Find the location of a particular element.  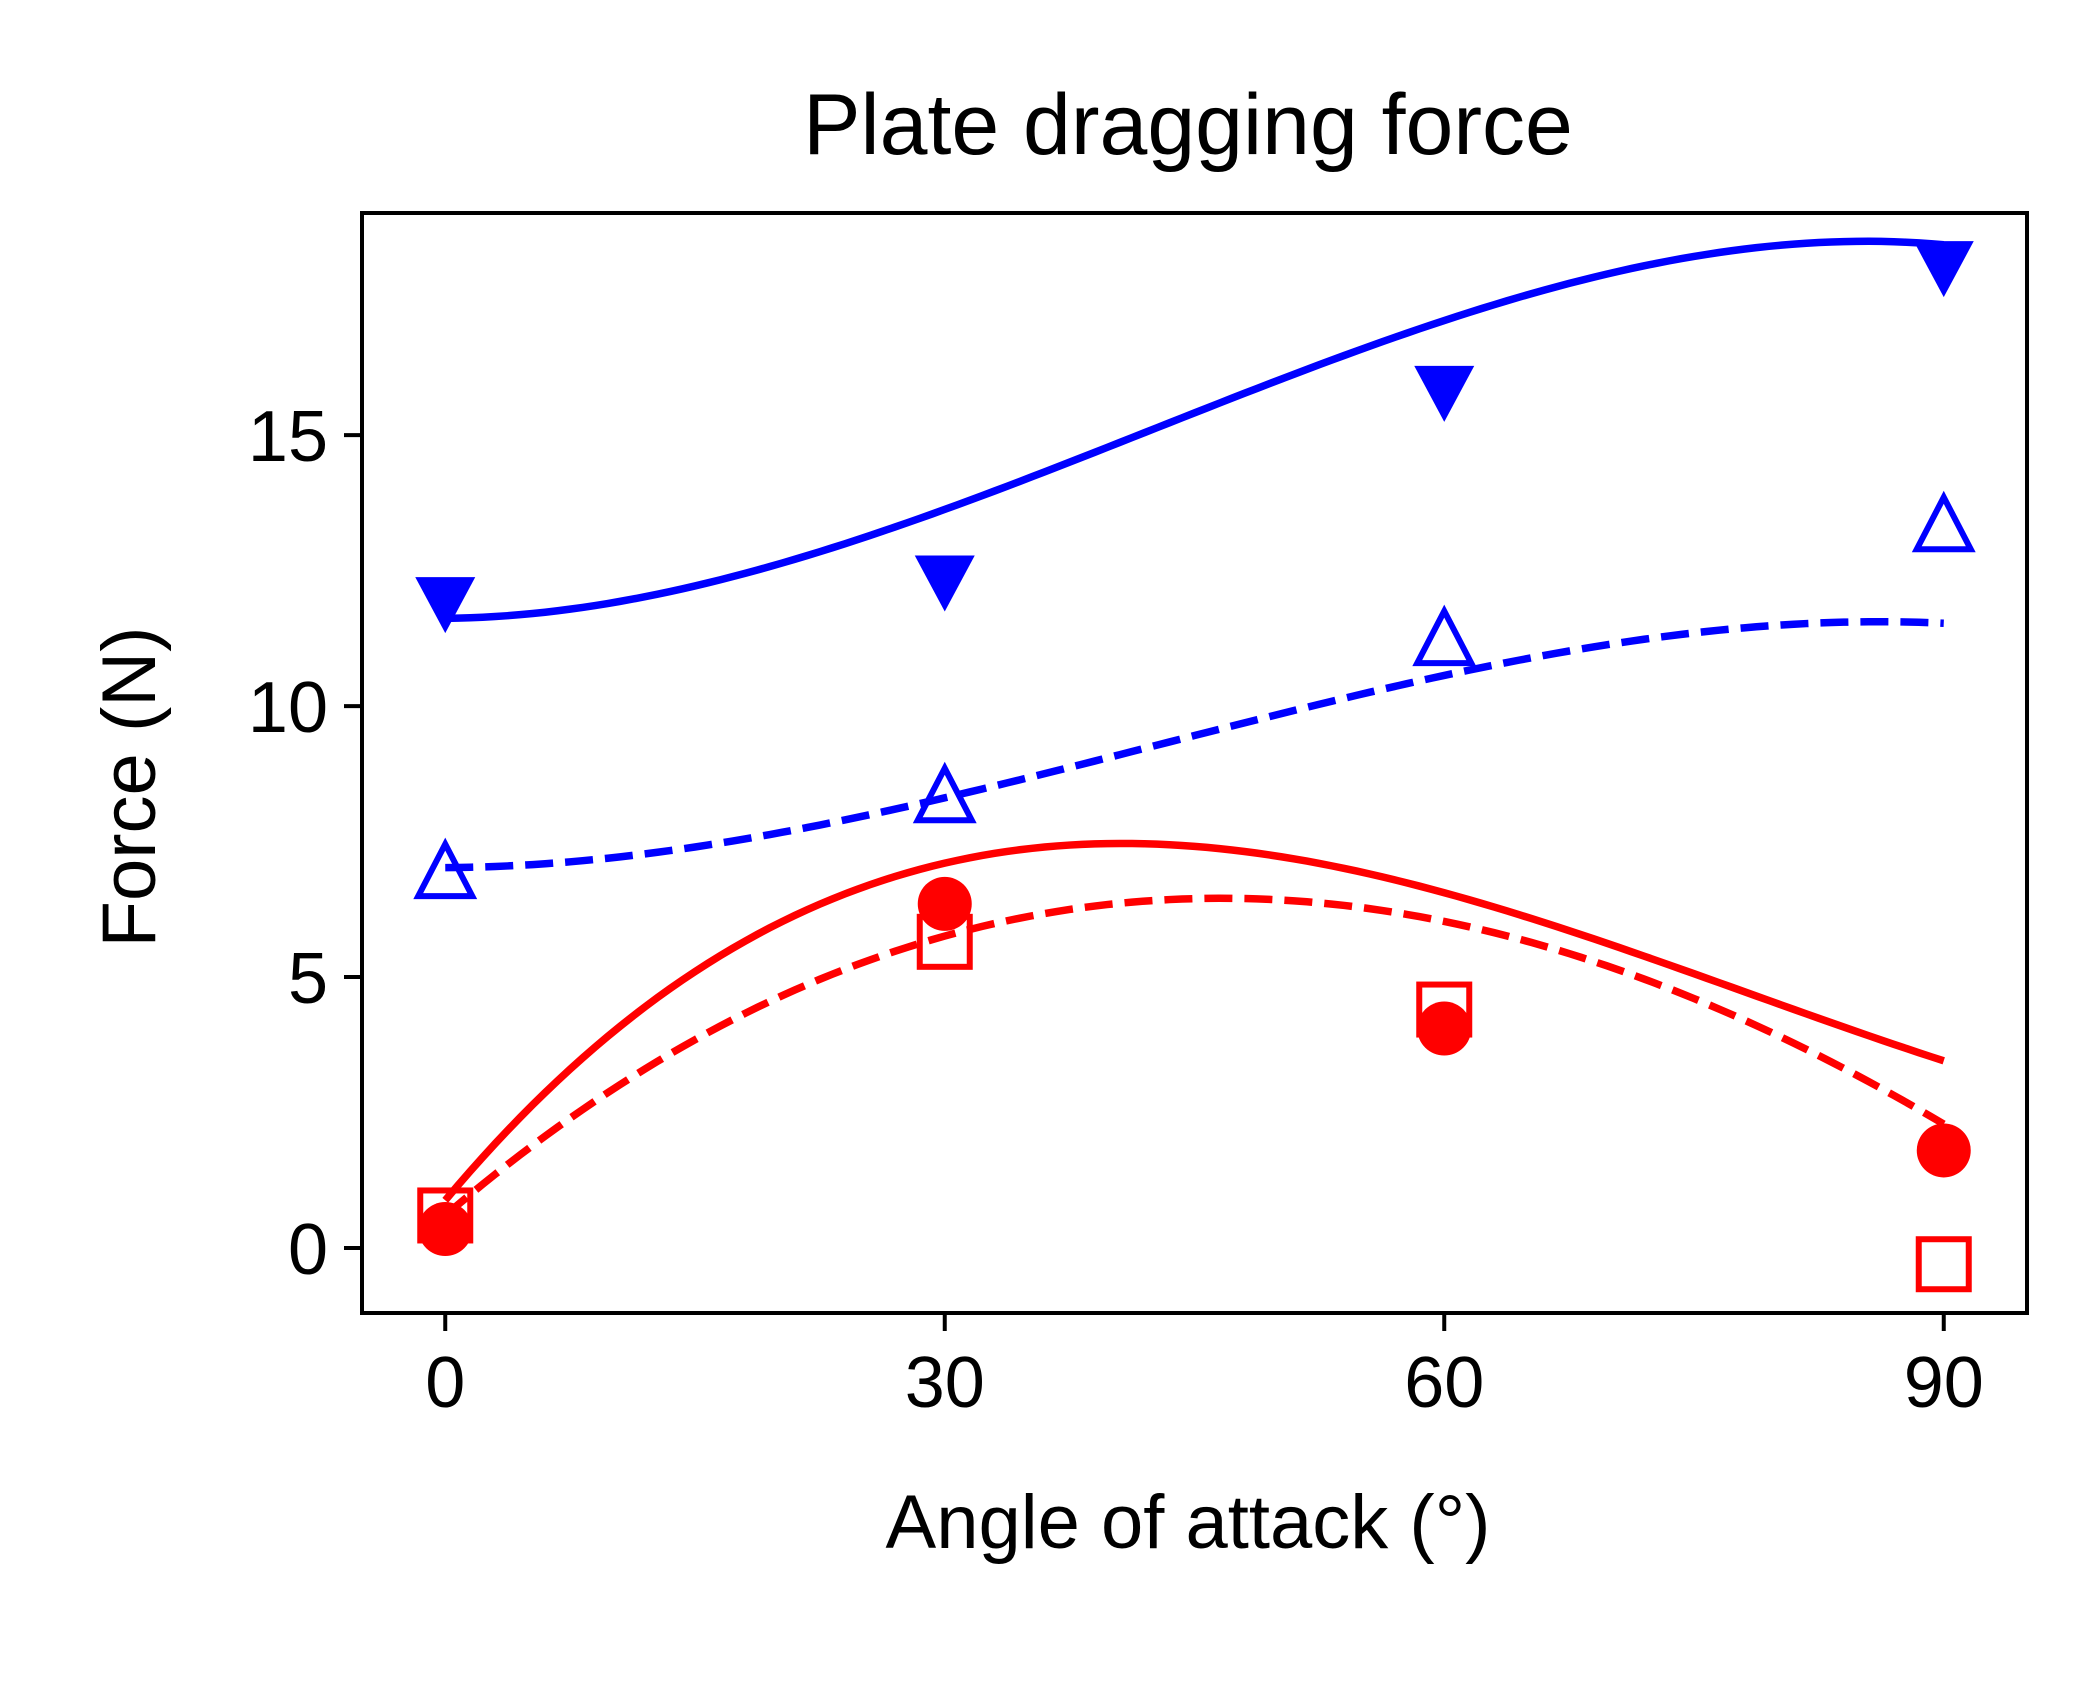

y-tick-label: 10 is located at coordinates (288, 708).